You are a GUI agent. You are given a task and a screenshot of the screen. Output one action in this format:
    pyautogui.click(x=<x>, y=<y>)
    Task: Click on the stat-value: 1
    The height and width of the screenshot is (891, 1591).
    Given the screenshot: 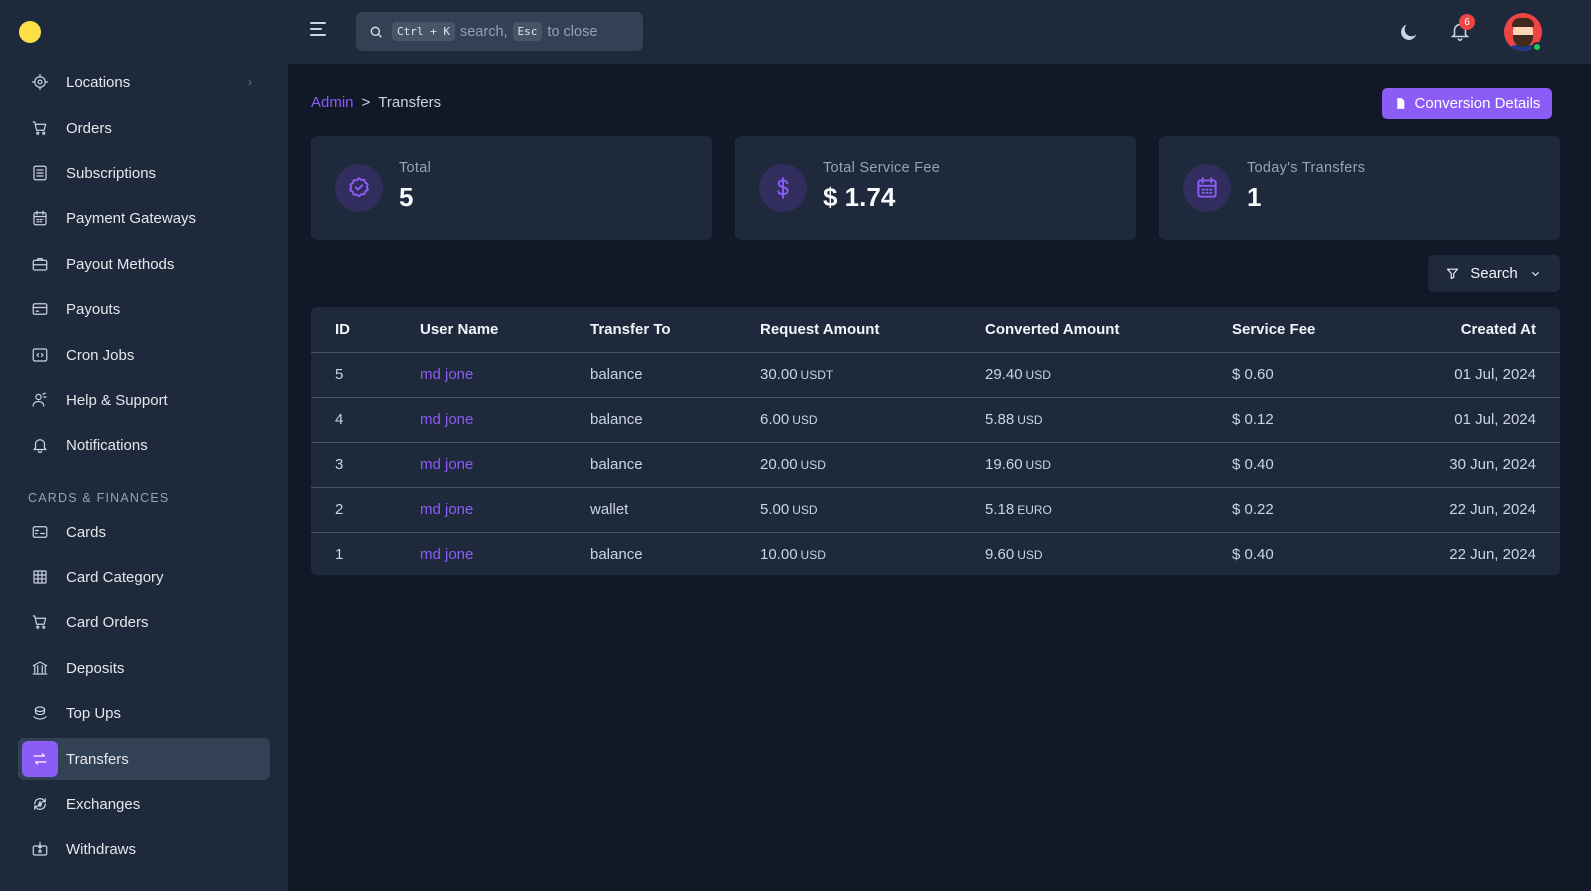 What is the action you would take?
    pyautogui.click(x=1254, y=197)
    